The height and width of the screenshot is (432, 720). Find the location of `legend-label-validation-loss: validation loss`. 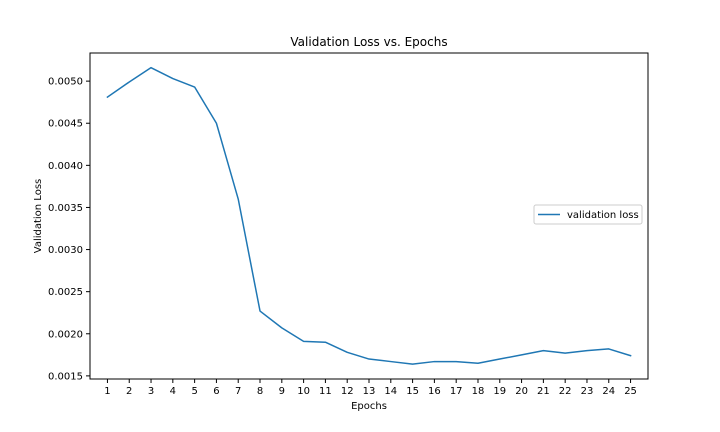

legend-label-validation-loss: validation loss is located at coordinates (603, 215).